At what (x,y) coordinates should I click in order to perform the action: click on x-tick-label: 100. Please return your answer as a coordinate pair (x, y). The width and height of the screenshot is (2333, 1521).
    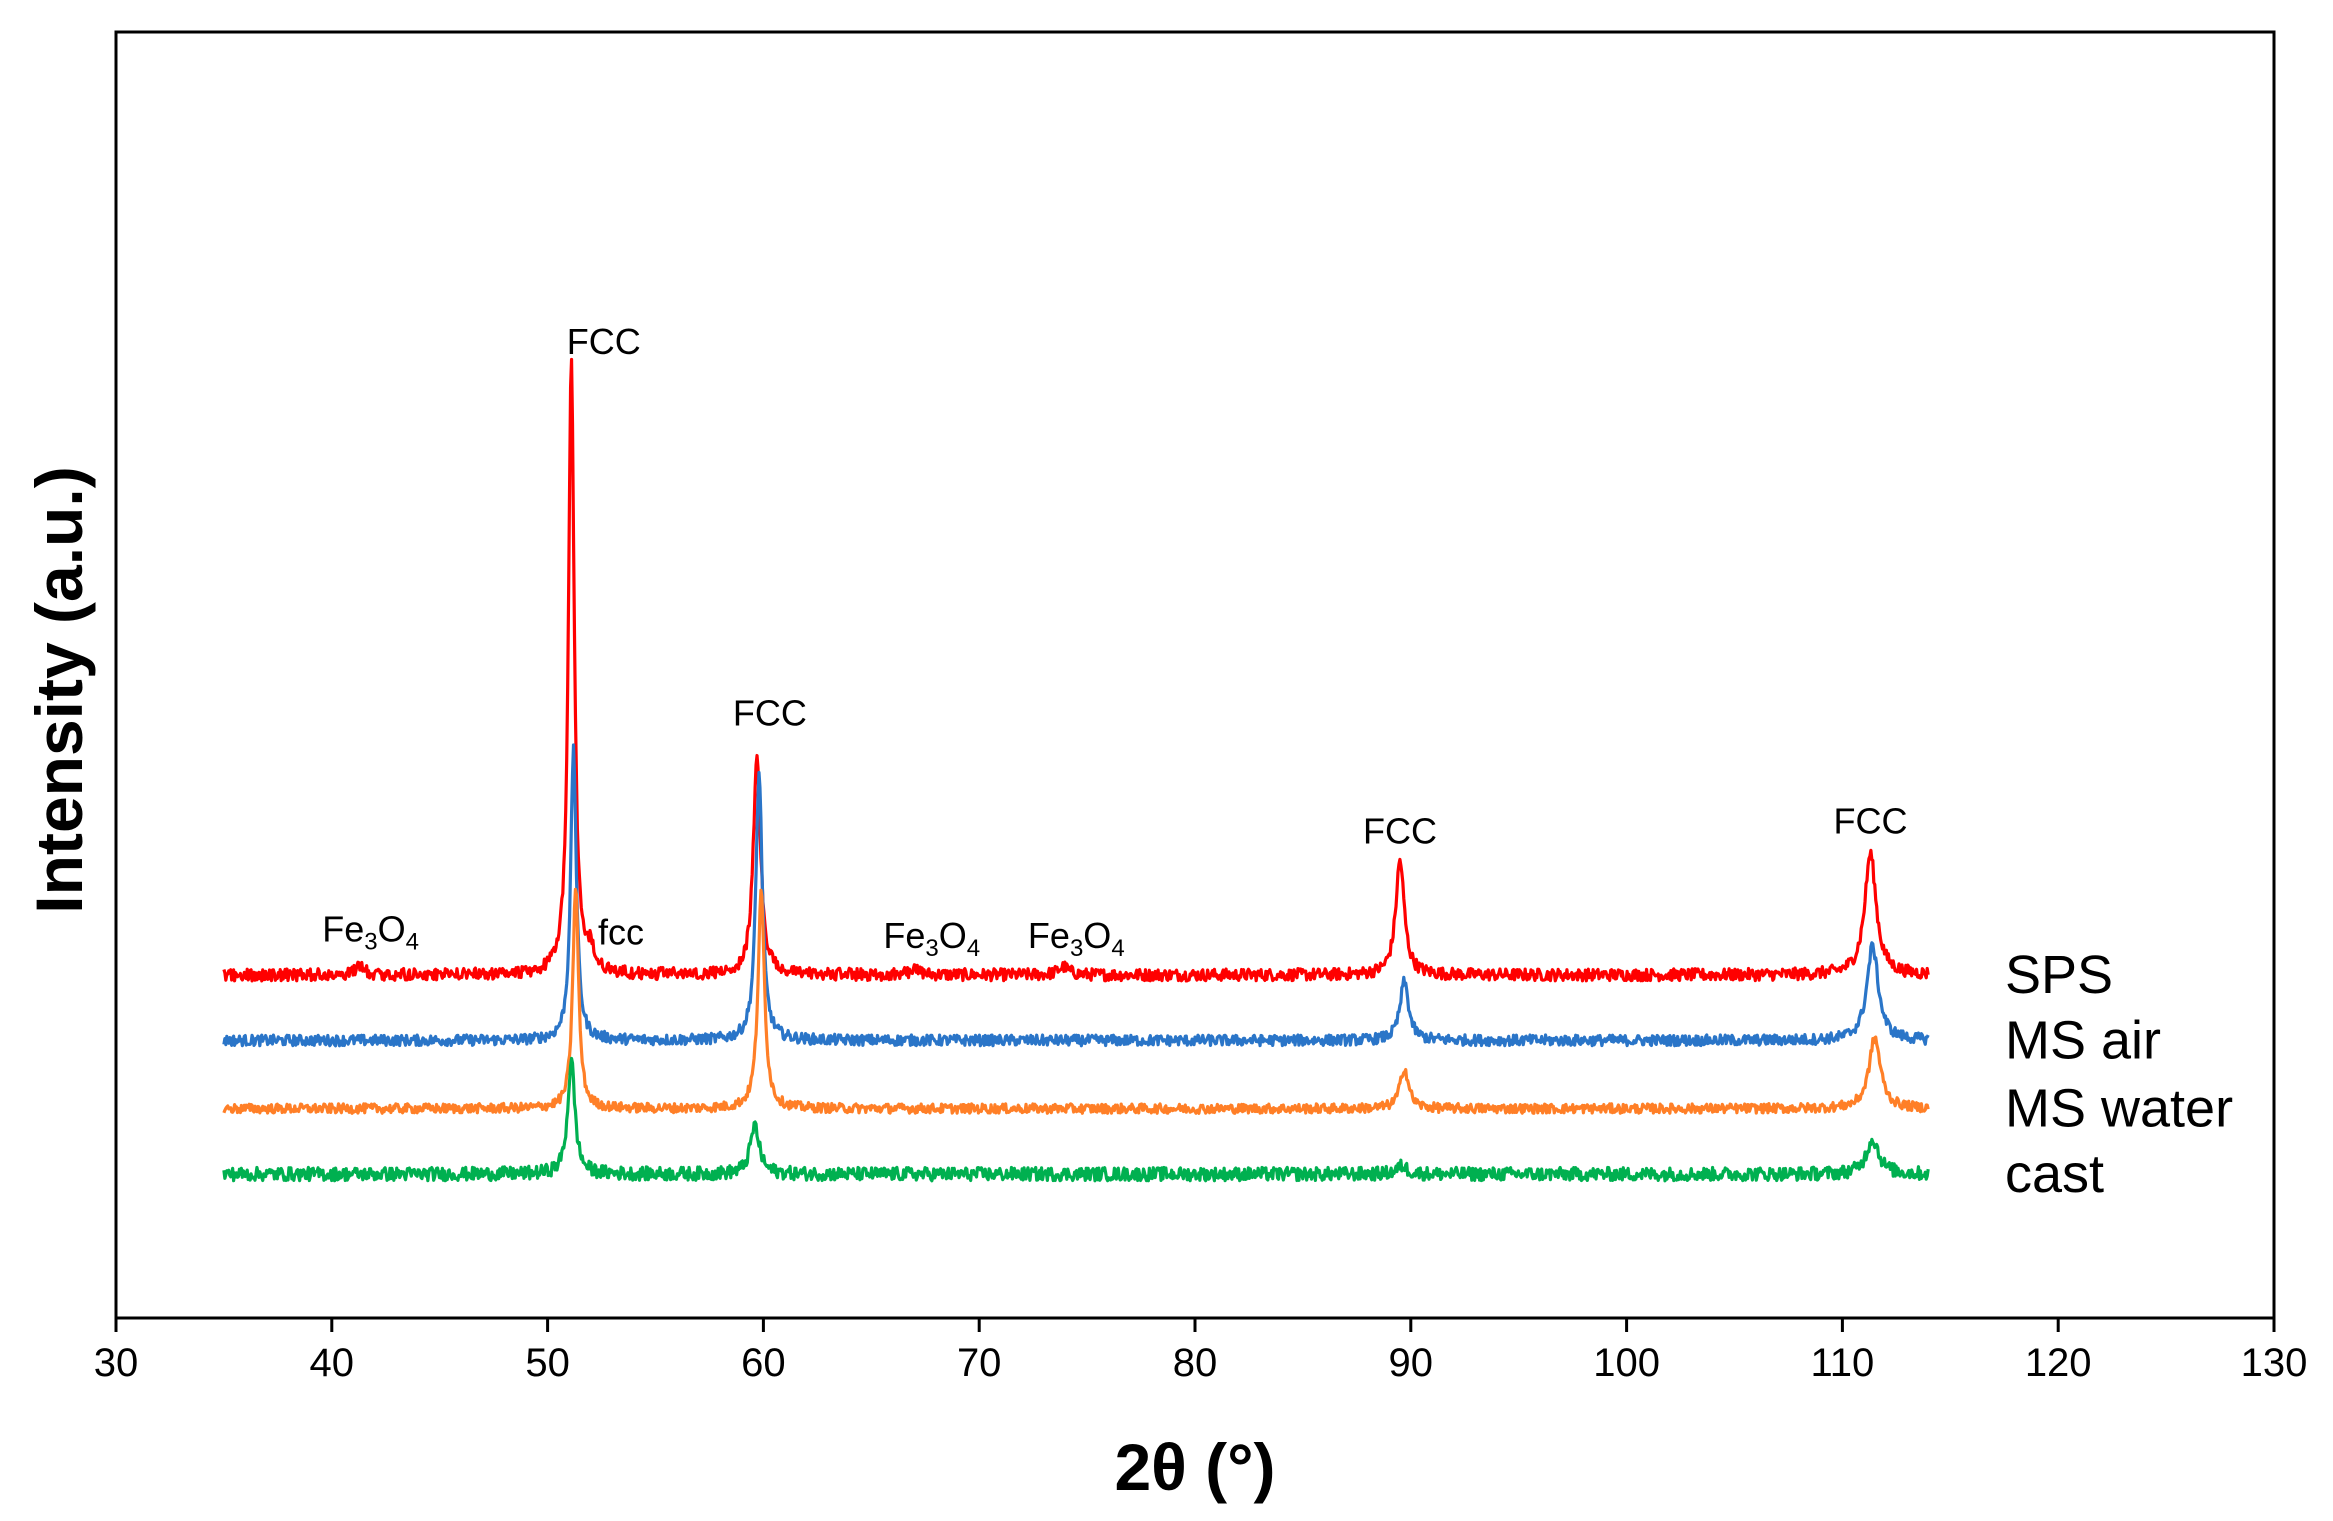
    Looking at the image, I should click on (1626, 1363).